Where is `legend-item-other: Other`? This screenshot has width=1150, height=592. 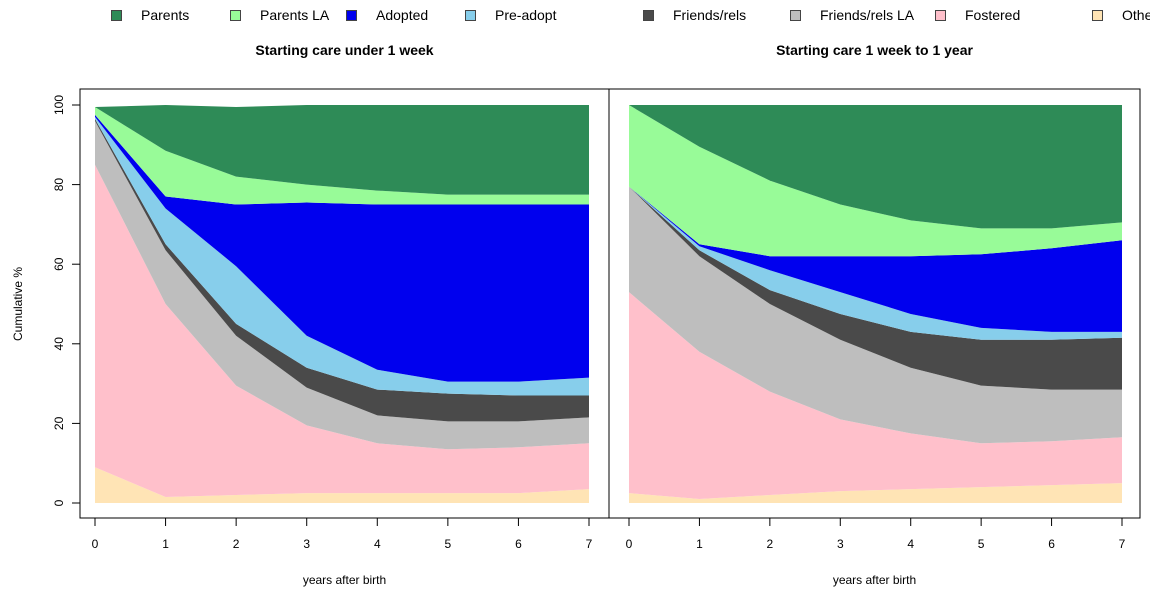
legend-item-other: Other is located at coordinates (1121, 15).